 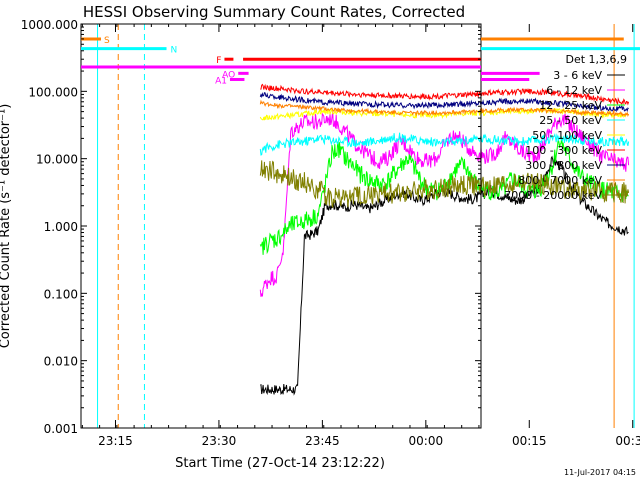 What do you see at coordinates (322, 441) in the screenshot?
I see `x-tick-label: 23:45` at bounding box center [322, 441].